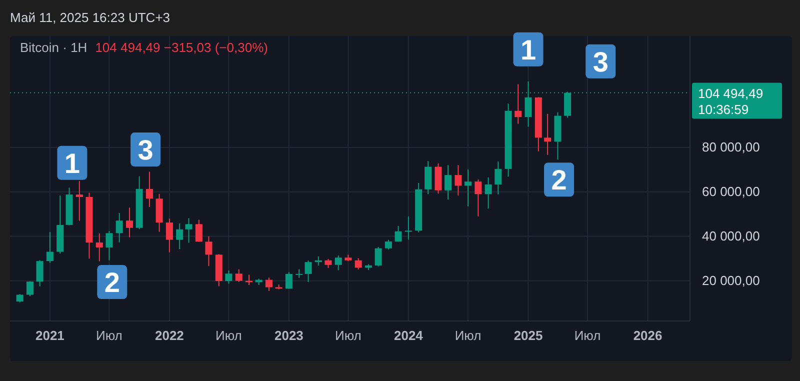  What do you see at coordinates (54, 47) in the screenshot?
I see `chart-title: Bitcoin · 1H` at bounding box center [54, 47].